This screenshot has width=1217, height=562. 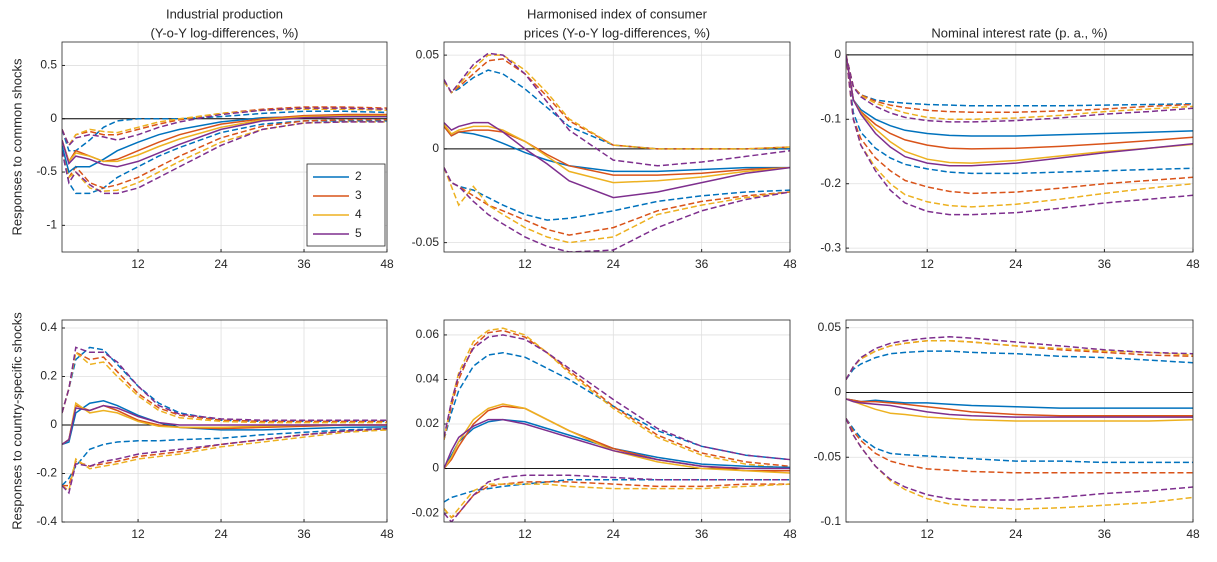 What do you see at coordinates (16, 421) in the screenshot?
I see `y-axis-label: Responses to country-specific shocks` at bounding box center [16, 421].